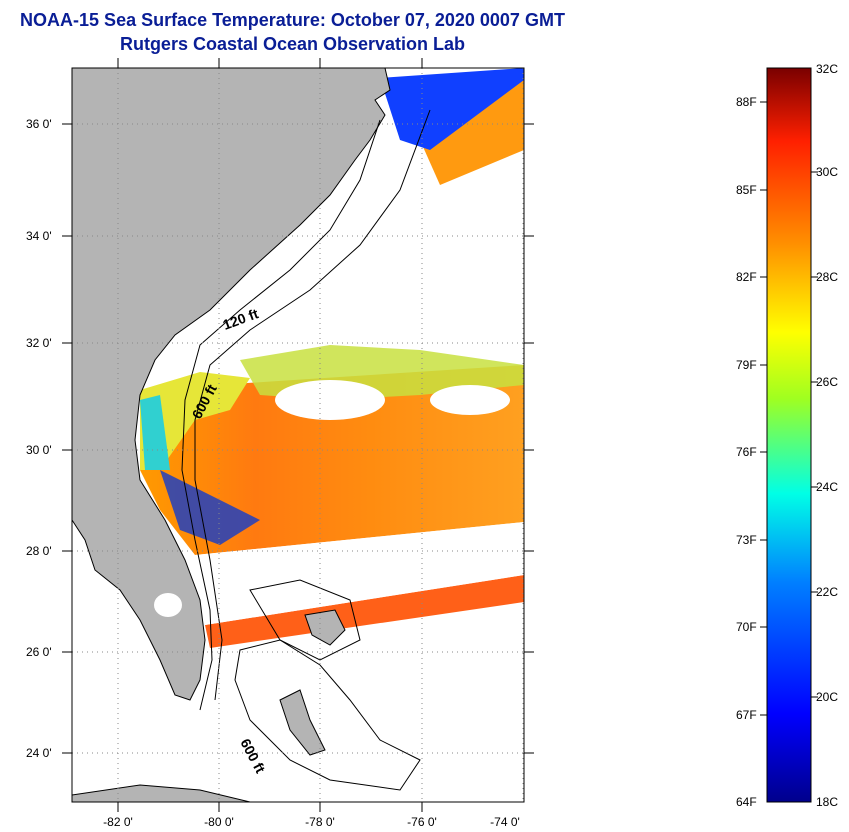 The height and width of the screenshot is (832, 849). I want to click on cb-f-79: 79F, so click(746, 365).